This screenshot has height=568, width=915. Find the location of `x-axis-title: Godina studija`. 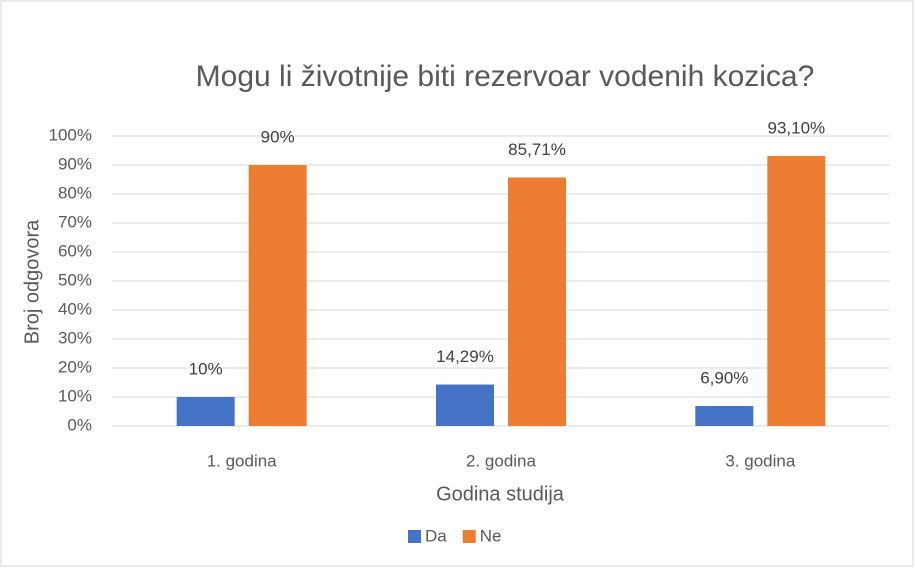

x-axis-title: Godina studija is located at coordinates (500, 494).